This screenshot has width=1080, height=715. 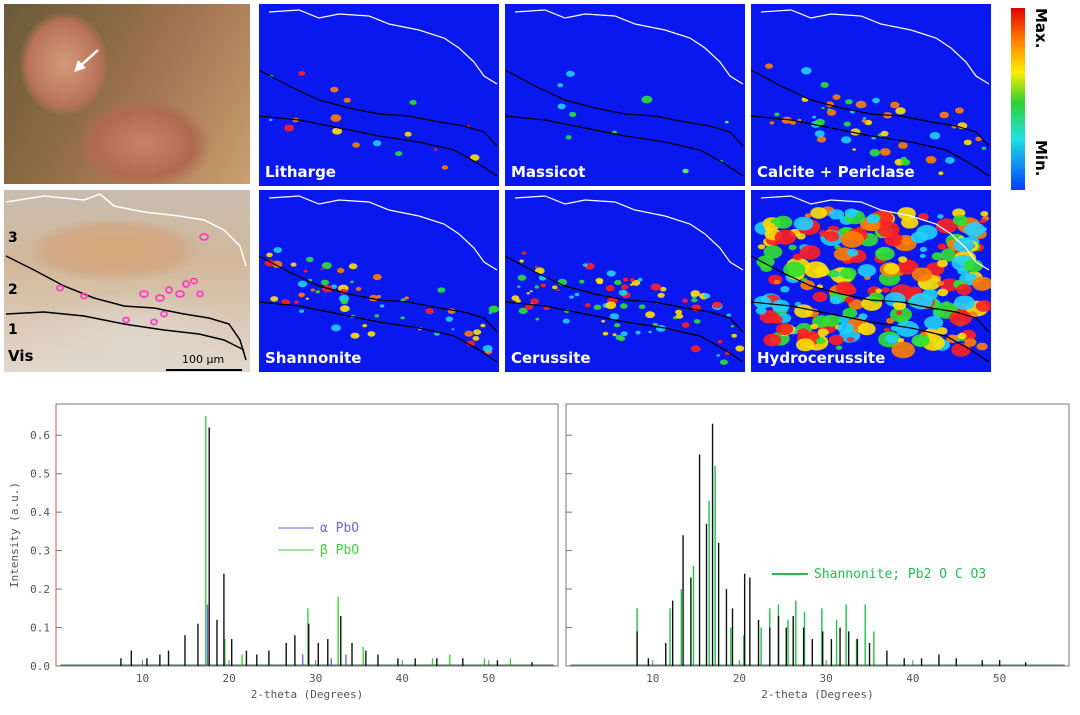 What do you see at coordinates (488, 678) in the screenshot?
I see `x-tick-label: 50` at bounding box center [488, 678].